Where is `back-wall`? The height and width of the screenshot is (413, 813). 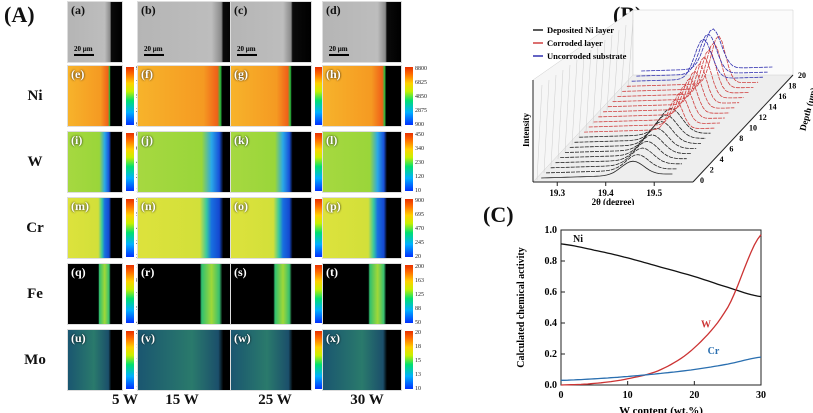
back-wall is located at coordinates (713, 42).